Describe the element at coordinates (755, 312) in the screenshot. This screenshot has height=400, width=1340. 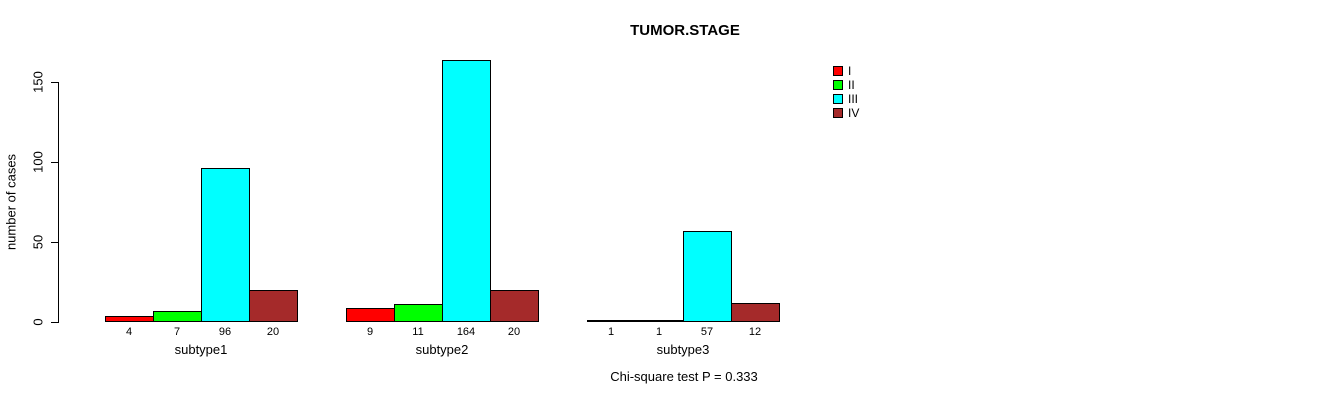
I see `bar-IV-subtype3` at that location.